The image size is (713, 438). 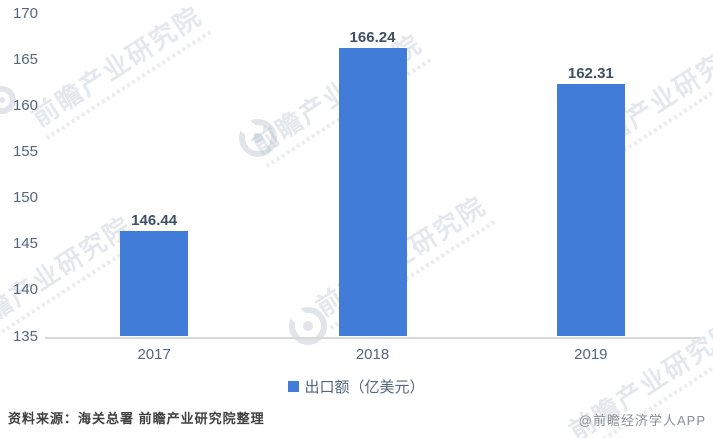 What do you see at coordinates (372, 38) in the screenshot?
I see `bar-value-label: 166.24` at bounding box center [372, 38].